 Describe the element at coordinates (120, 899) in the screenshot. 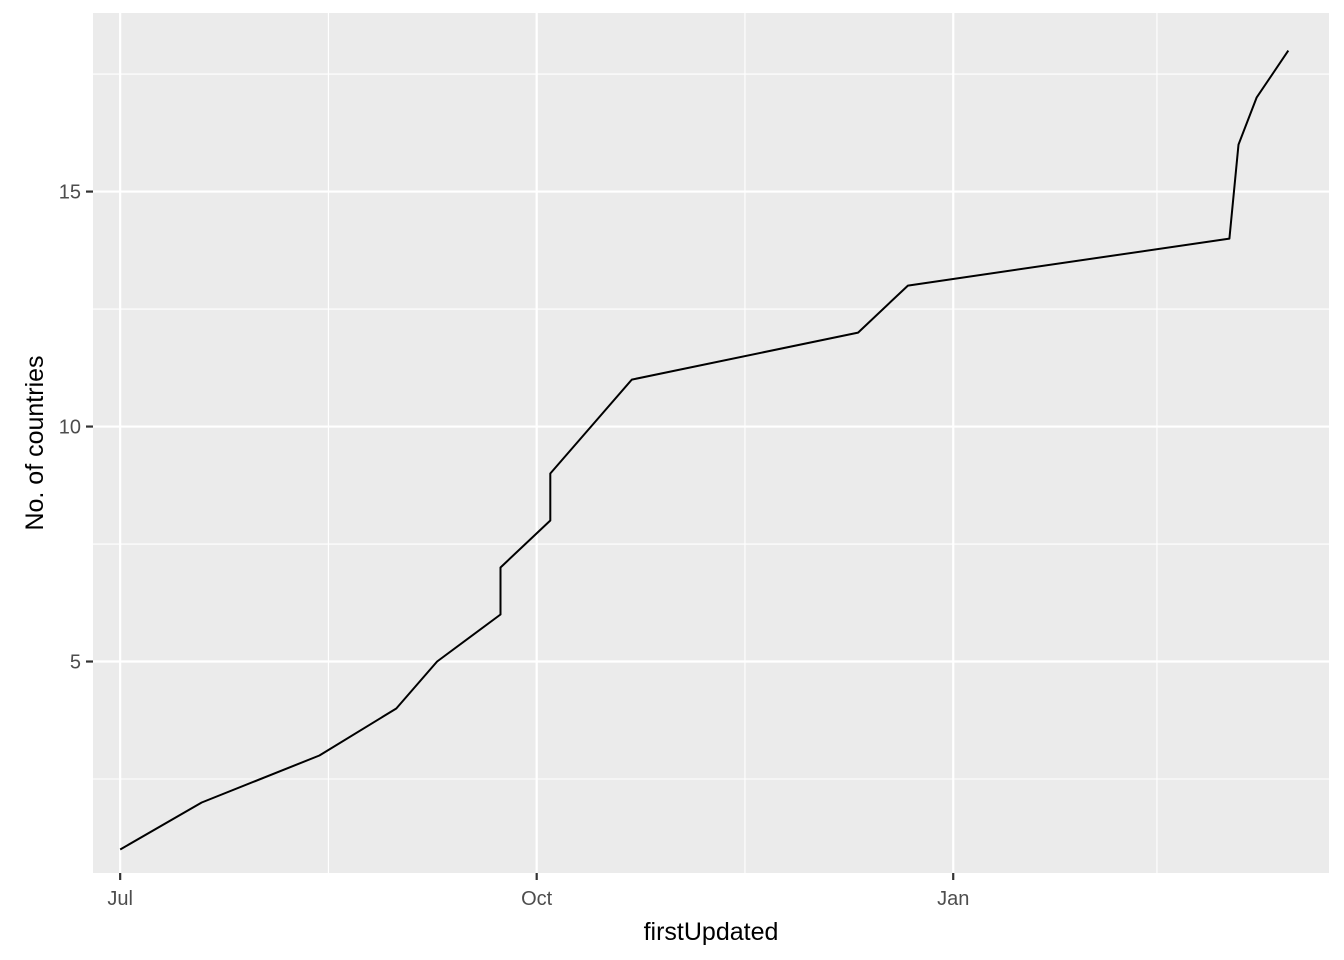

I see `x-tick-label: Jul` at that location.